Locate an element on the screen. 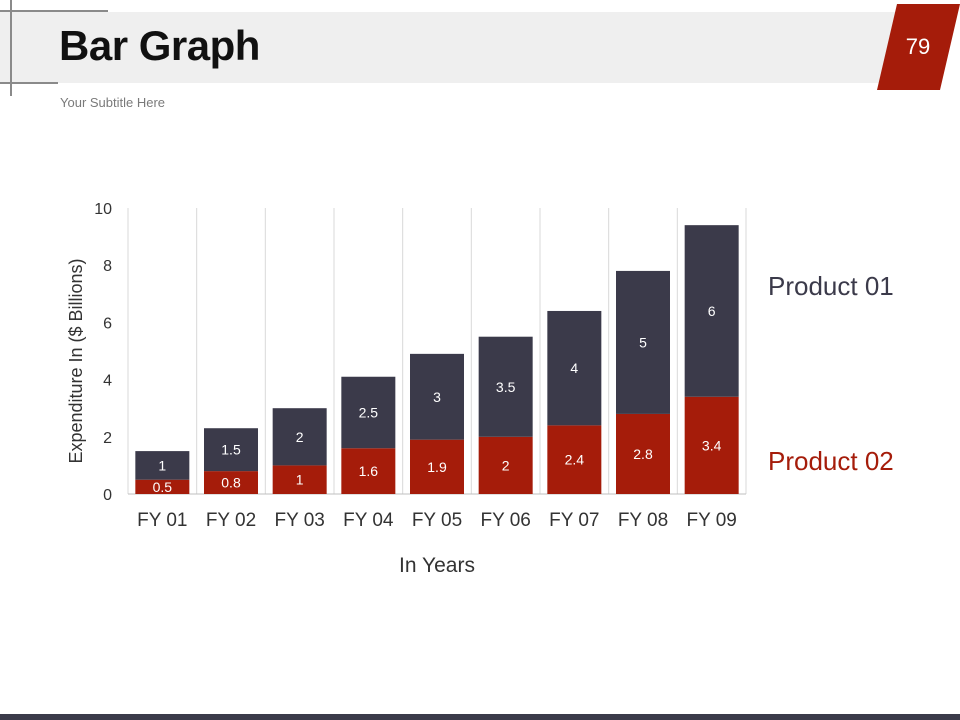  bar-value-label: 1.5 is located at coordinates (231, 450).